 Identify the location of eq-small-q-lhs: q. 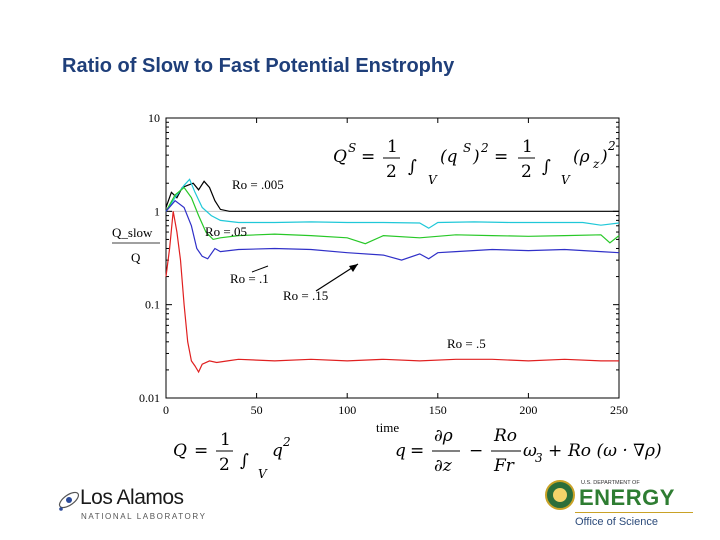
(400, 451).